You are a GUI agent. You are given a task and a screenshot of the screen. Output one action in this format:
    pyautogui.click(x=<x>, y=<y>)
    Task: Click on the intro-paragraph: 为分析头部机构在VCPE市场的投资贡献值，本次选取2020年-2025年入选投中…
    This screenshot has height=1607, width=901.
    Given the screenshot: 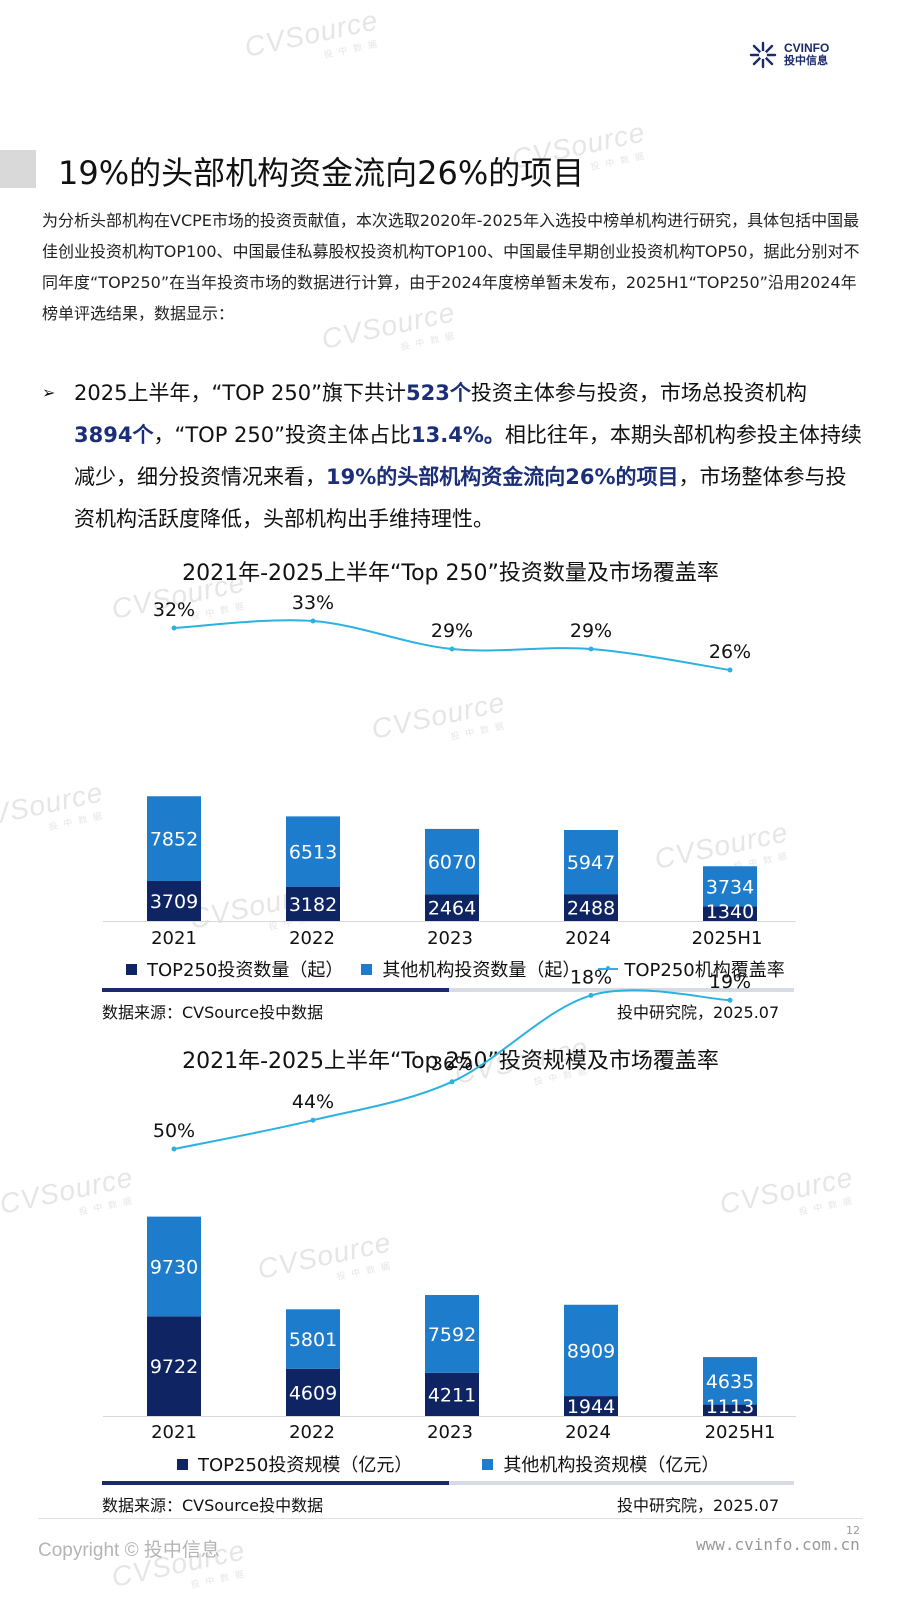 What is the action you would take?
    pyautogui.click(x=451, y=267)
    